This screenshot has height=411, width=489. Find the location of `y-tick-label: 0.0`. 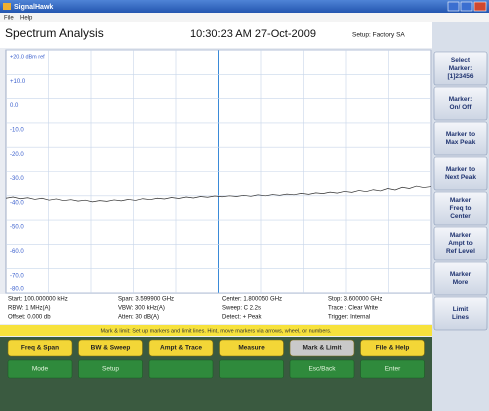

y-tick-label: 0.0 is located at coordinates (14, 106).